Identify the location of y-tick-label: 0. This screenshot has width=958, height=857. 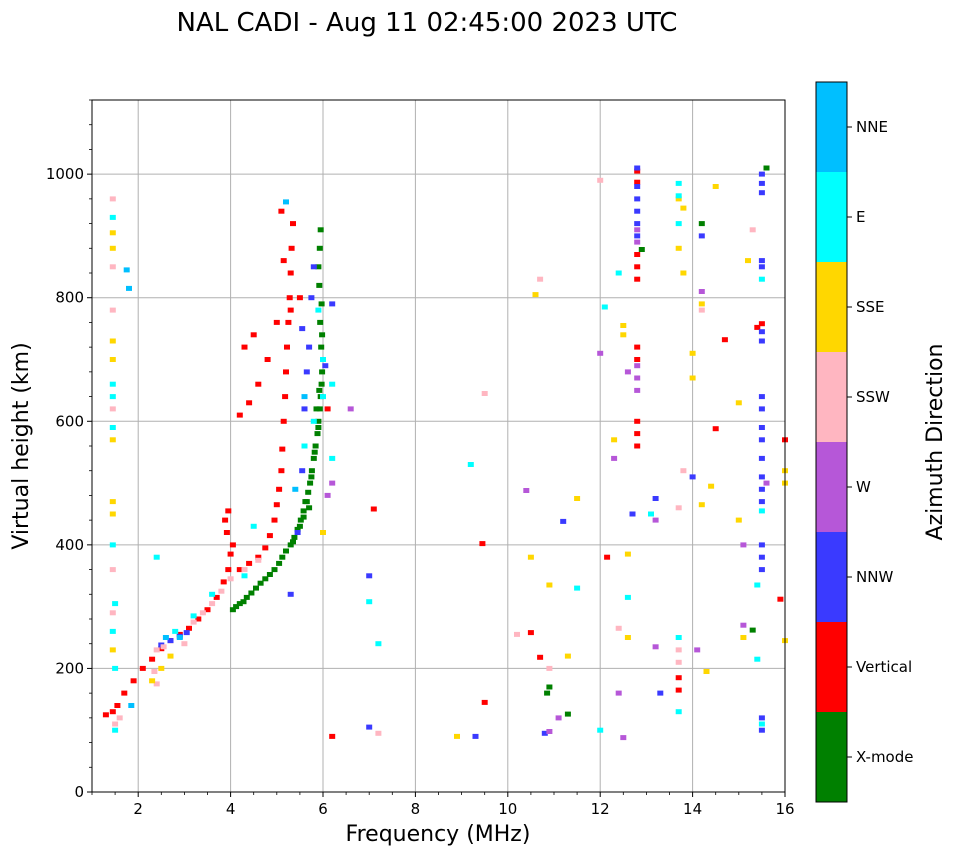
(79, 792).